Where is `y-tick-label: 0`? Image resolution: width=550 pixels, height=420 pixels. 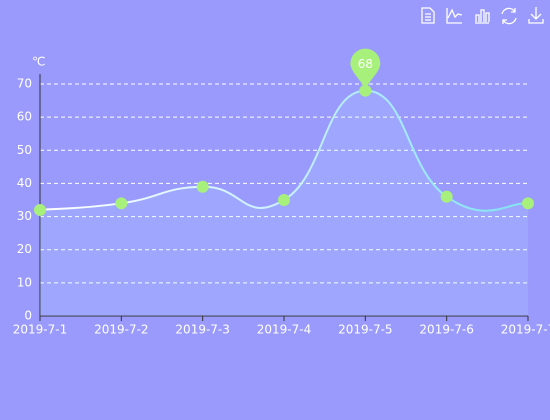 y-tick-label: 0 is located at coordinates (28, 316).